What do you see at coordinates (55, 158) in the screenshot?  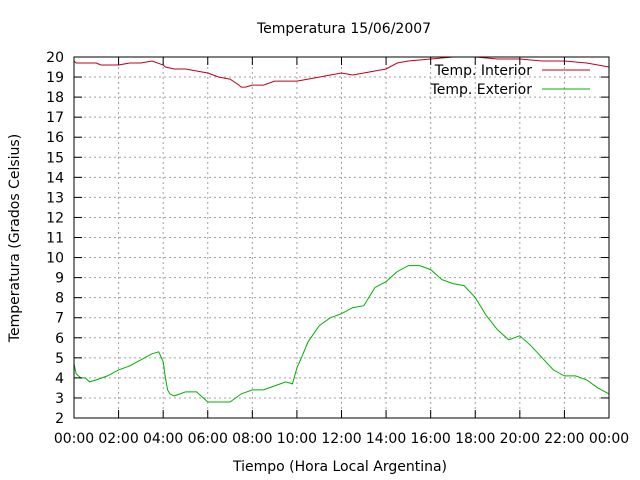 I see `y-tick-label: 15` at bounding box center [55, 158].